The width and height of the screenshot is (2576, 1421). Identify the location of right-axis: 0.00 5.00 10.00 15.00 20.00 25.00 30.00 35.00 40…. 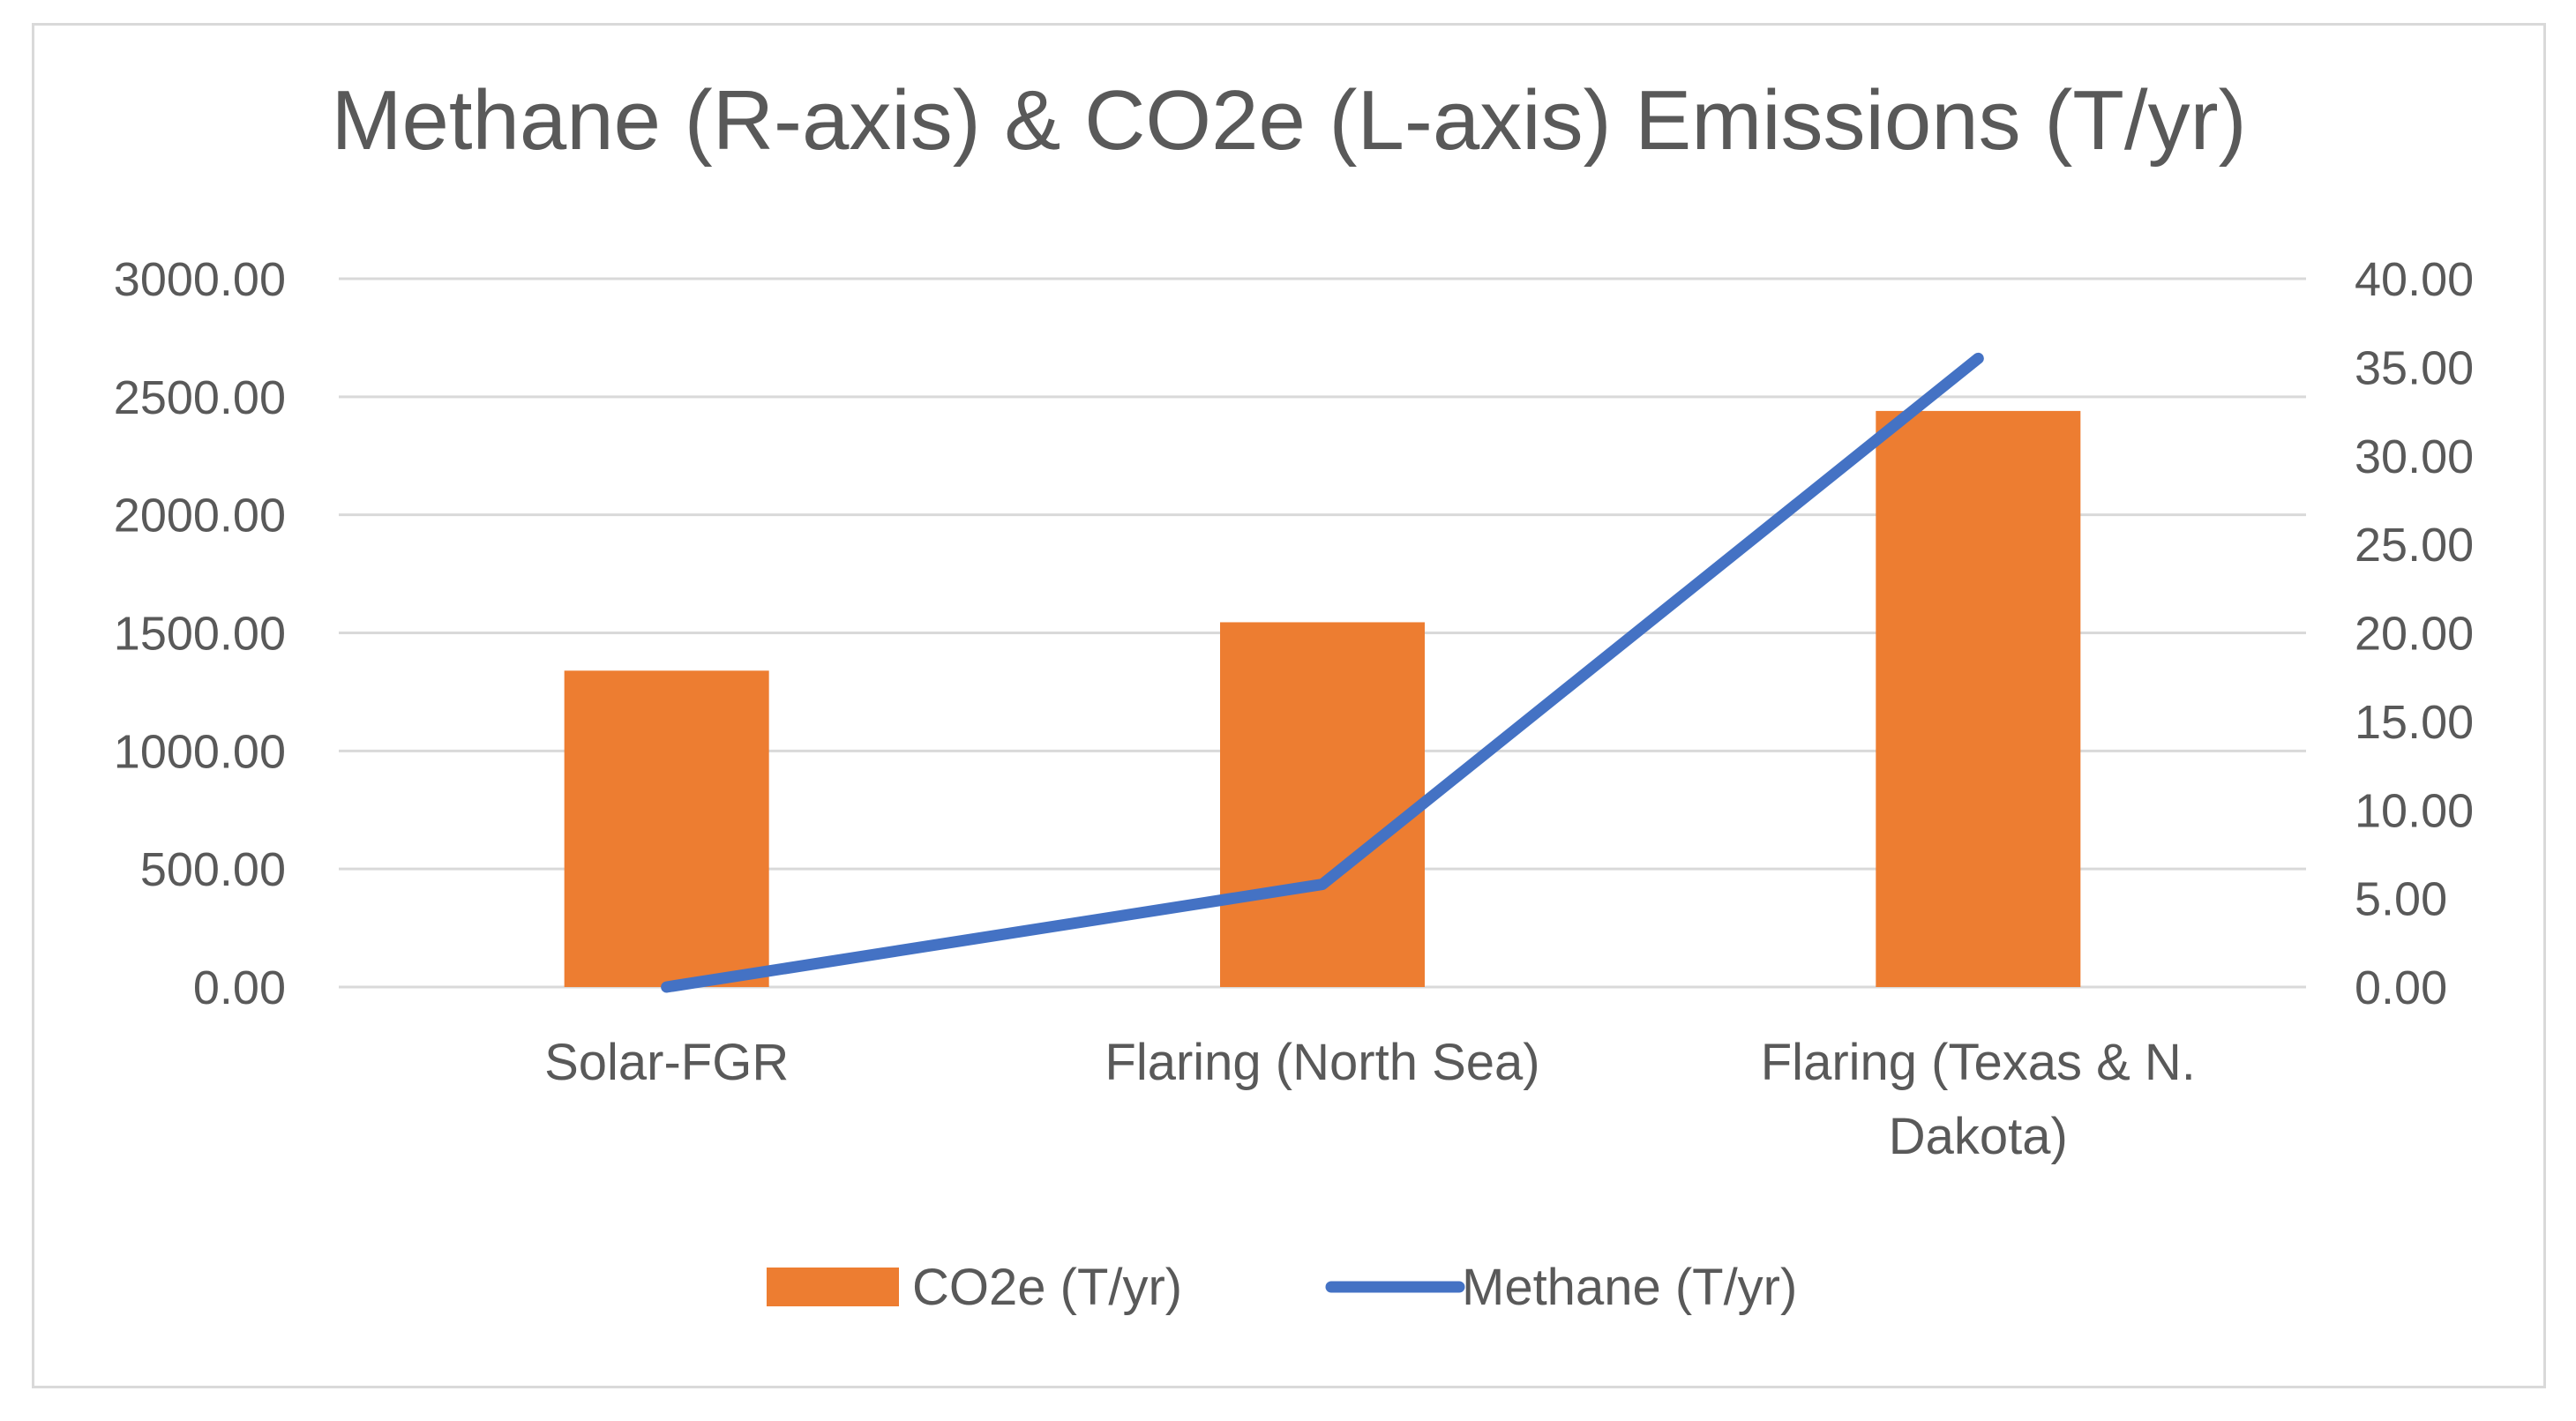
(2414, 633).